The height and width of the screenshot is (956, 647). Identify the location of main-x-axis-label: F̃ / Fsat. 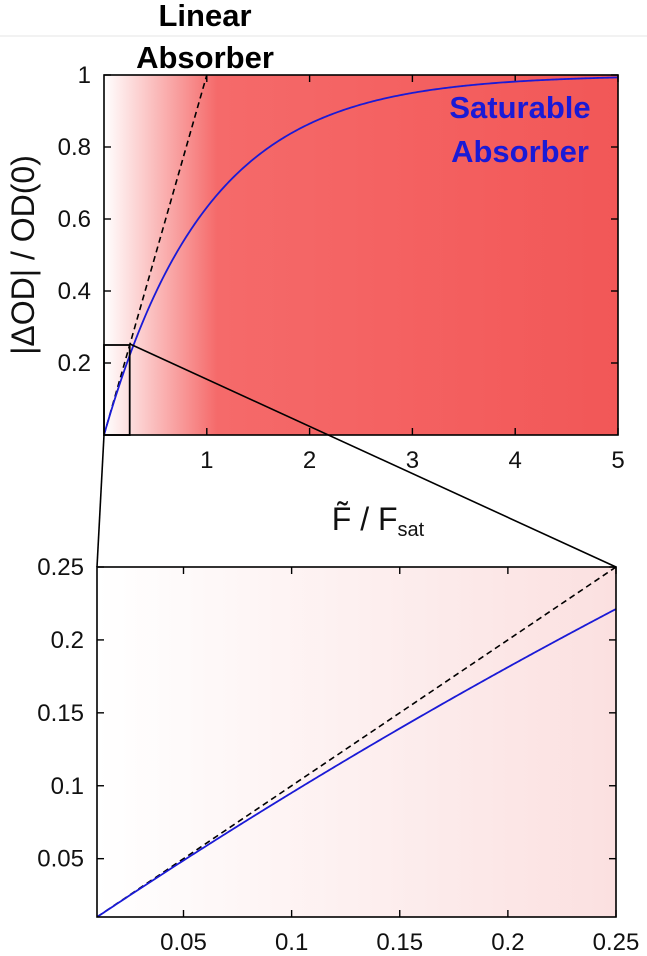
(378, 521).